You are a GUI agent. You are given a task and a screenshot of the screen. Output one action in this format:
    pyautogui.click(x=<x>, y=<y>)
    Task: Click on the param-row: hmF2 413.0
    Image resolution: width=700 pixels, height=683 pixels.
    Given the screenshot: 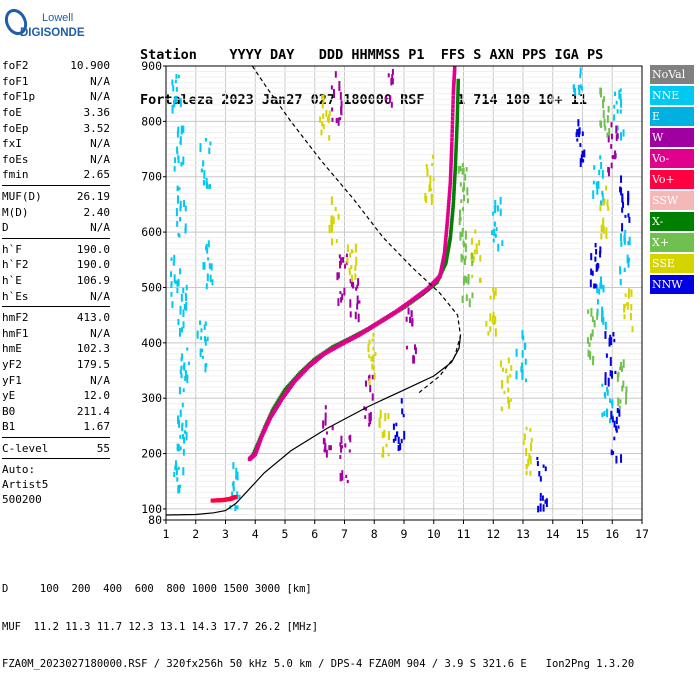 What is the action you would take?
    pyautogui.click(x=56, y=318)
    